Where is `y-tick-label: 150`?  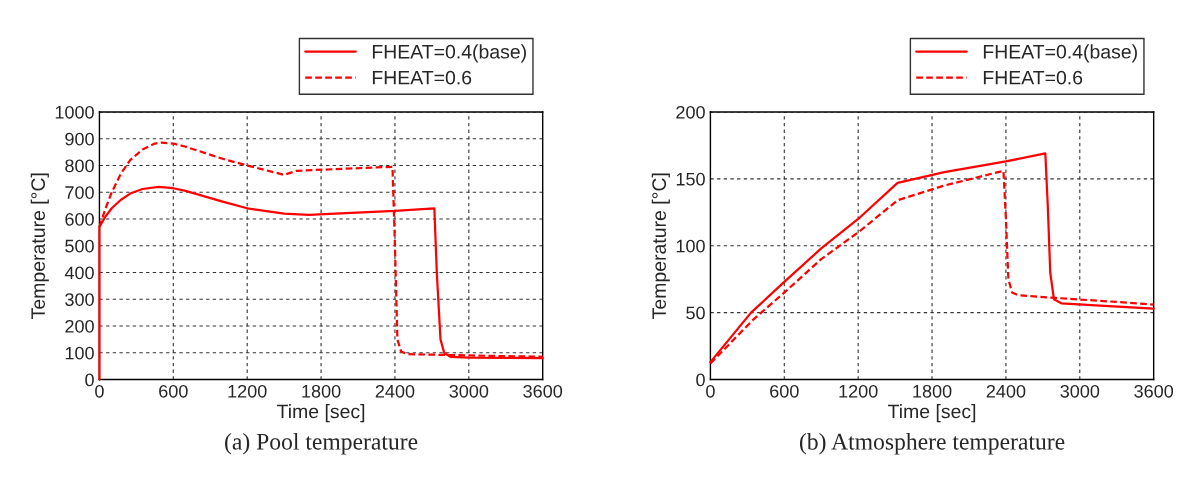
y-tick-label: 150 is located at coordinates (690, 179).